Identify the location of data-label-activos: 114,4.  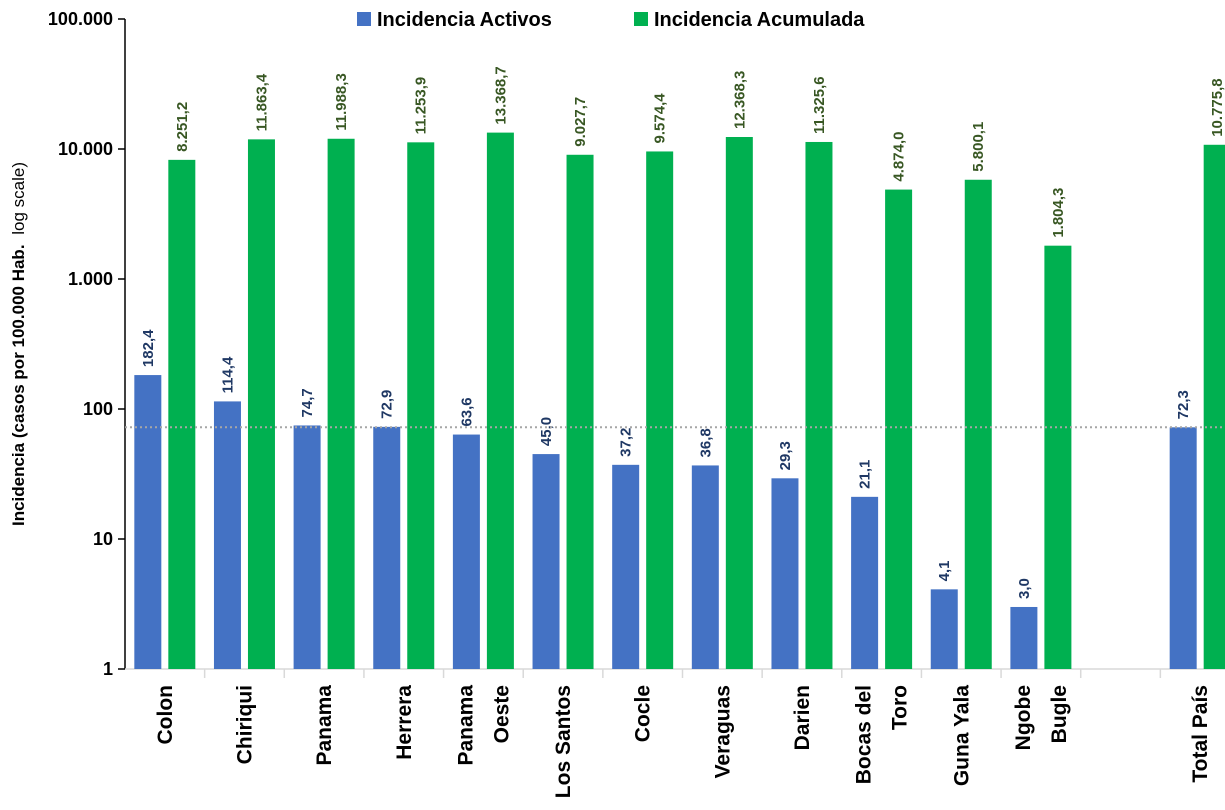
(227, 374).